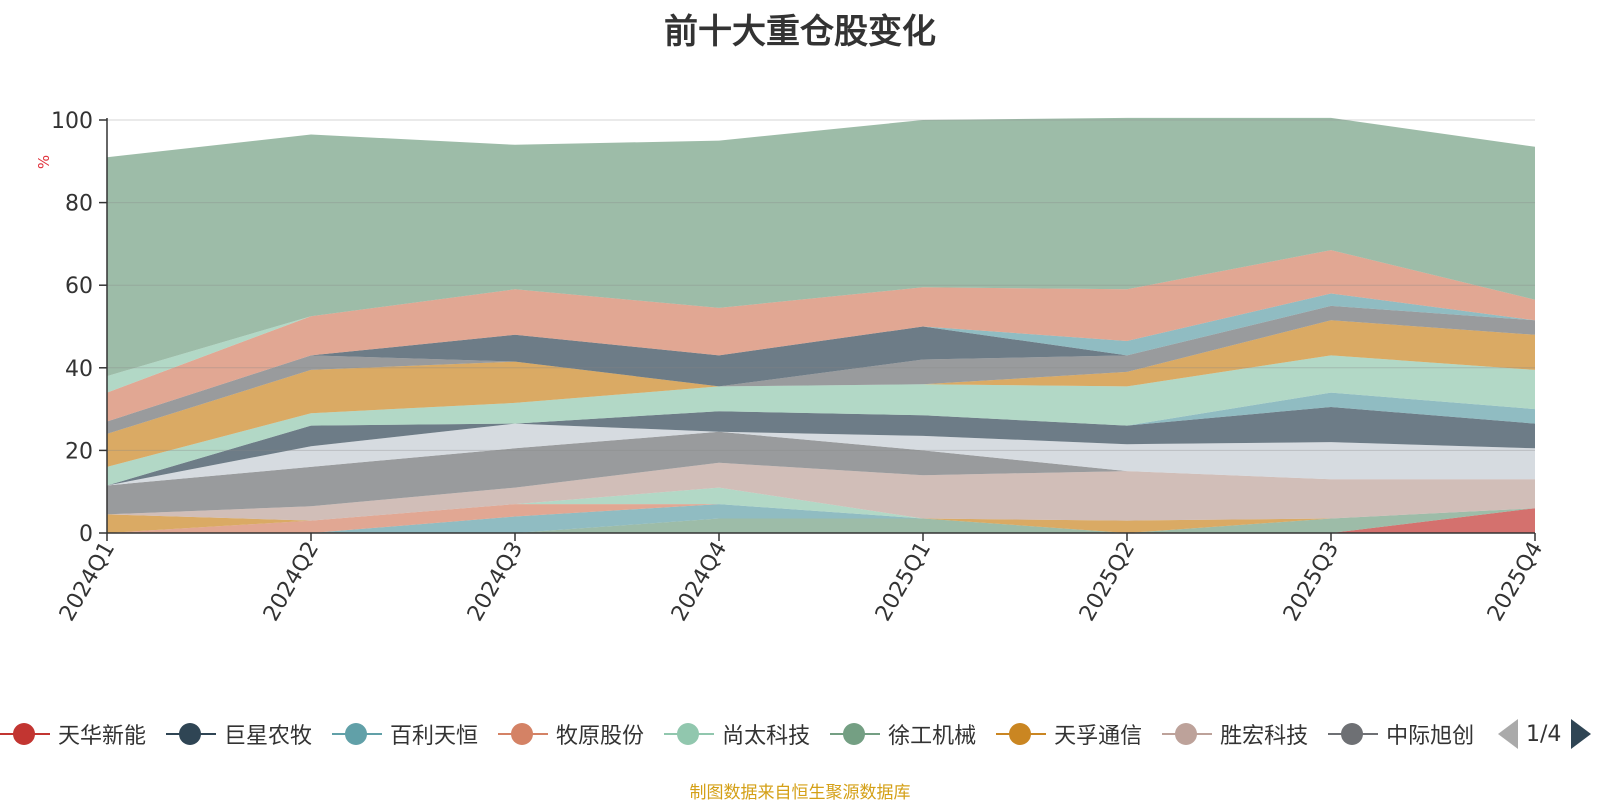 This screenshot has height=803, width=1600. I want to click on legend-label: 中际旭创, so click(1430, 736).